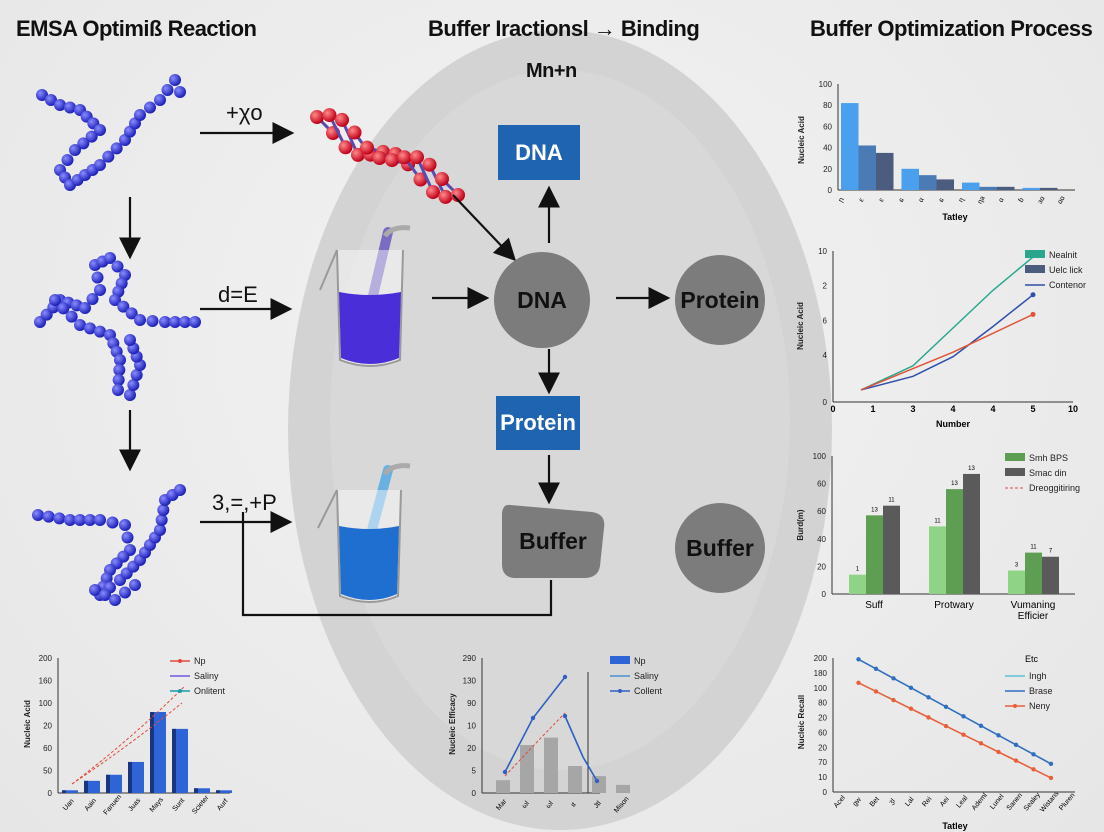 This screenshot has width=1104, height=832. I want to click on x-tick-label: ʒl, so click(892, 801).